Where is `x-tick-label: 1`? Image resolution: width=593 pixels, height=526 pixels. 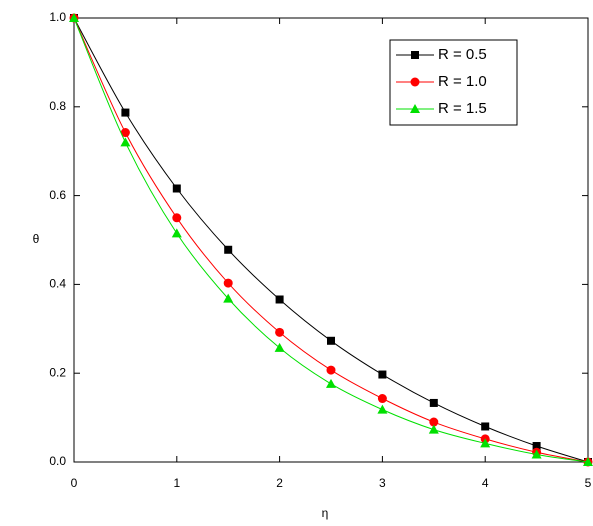
x-tick-label: 1 is located at coordinates (176, 483).